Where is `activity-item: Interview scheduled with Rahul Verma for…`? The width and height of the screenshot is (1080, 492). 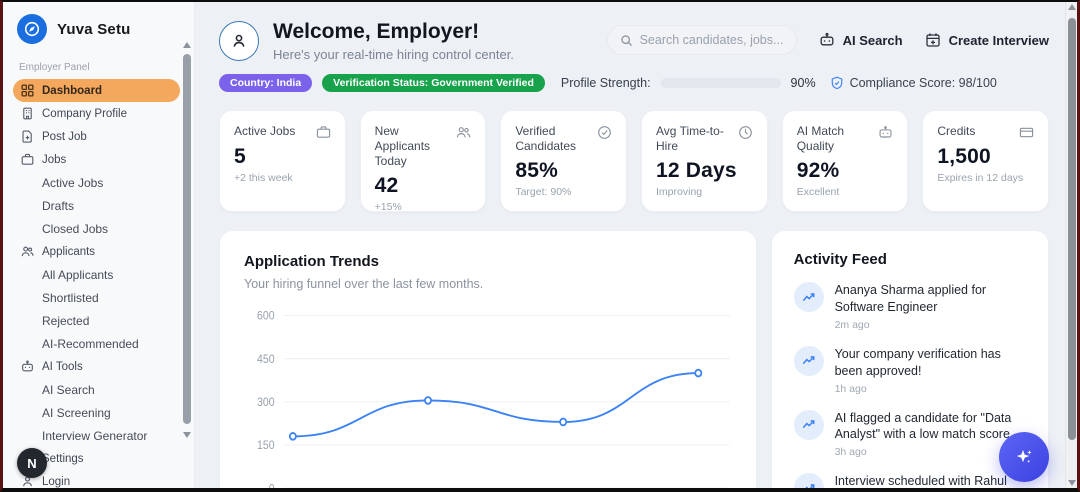 activity-item: Interview scheduled with Rahul Verma for… is located at coordinates (910, 480).